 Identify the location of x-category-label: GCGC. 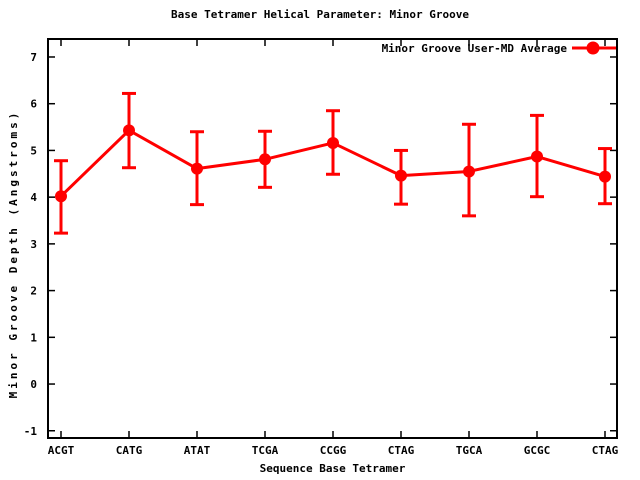
(537, 450).